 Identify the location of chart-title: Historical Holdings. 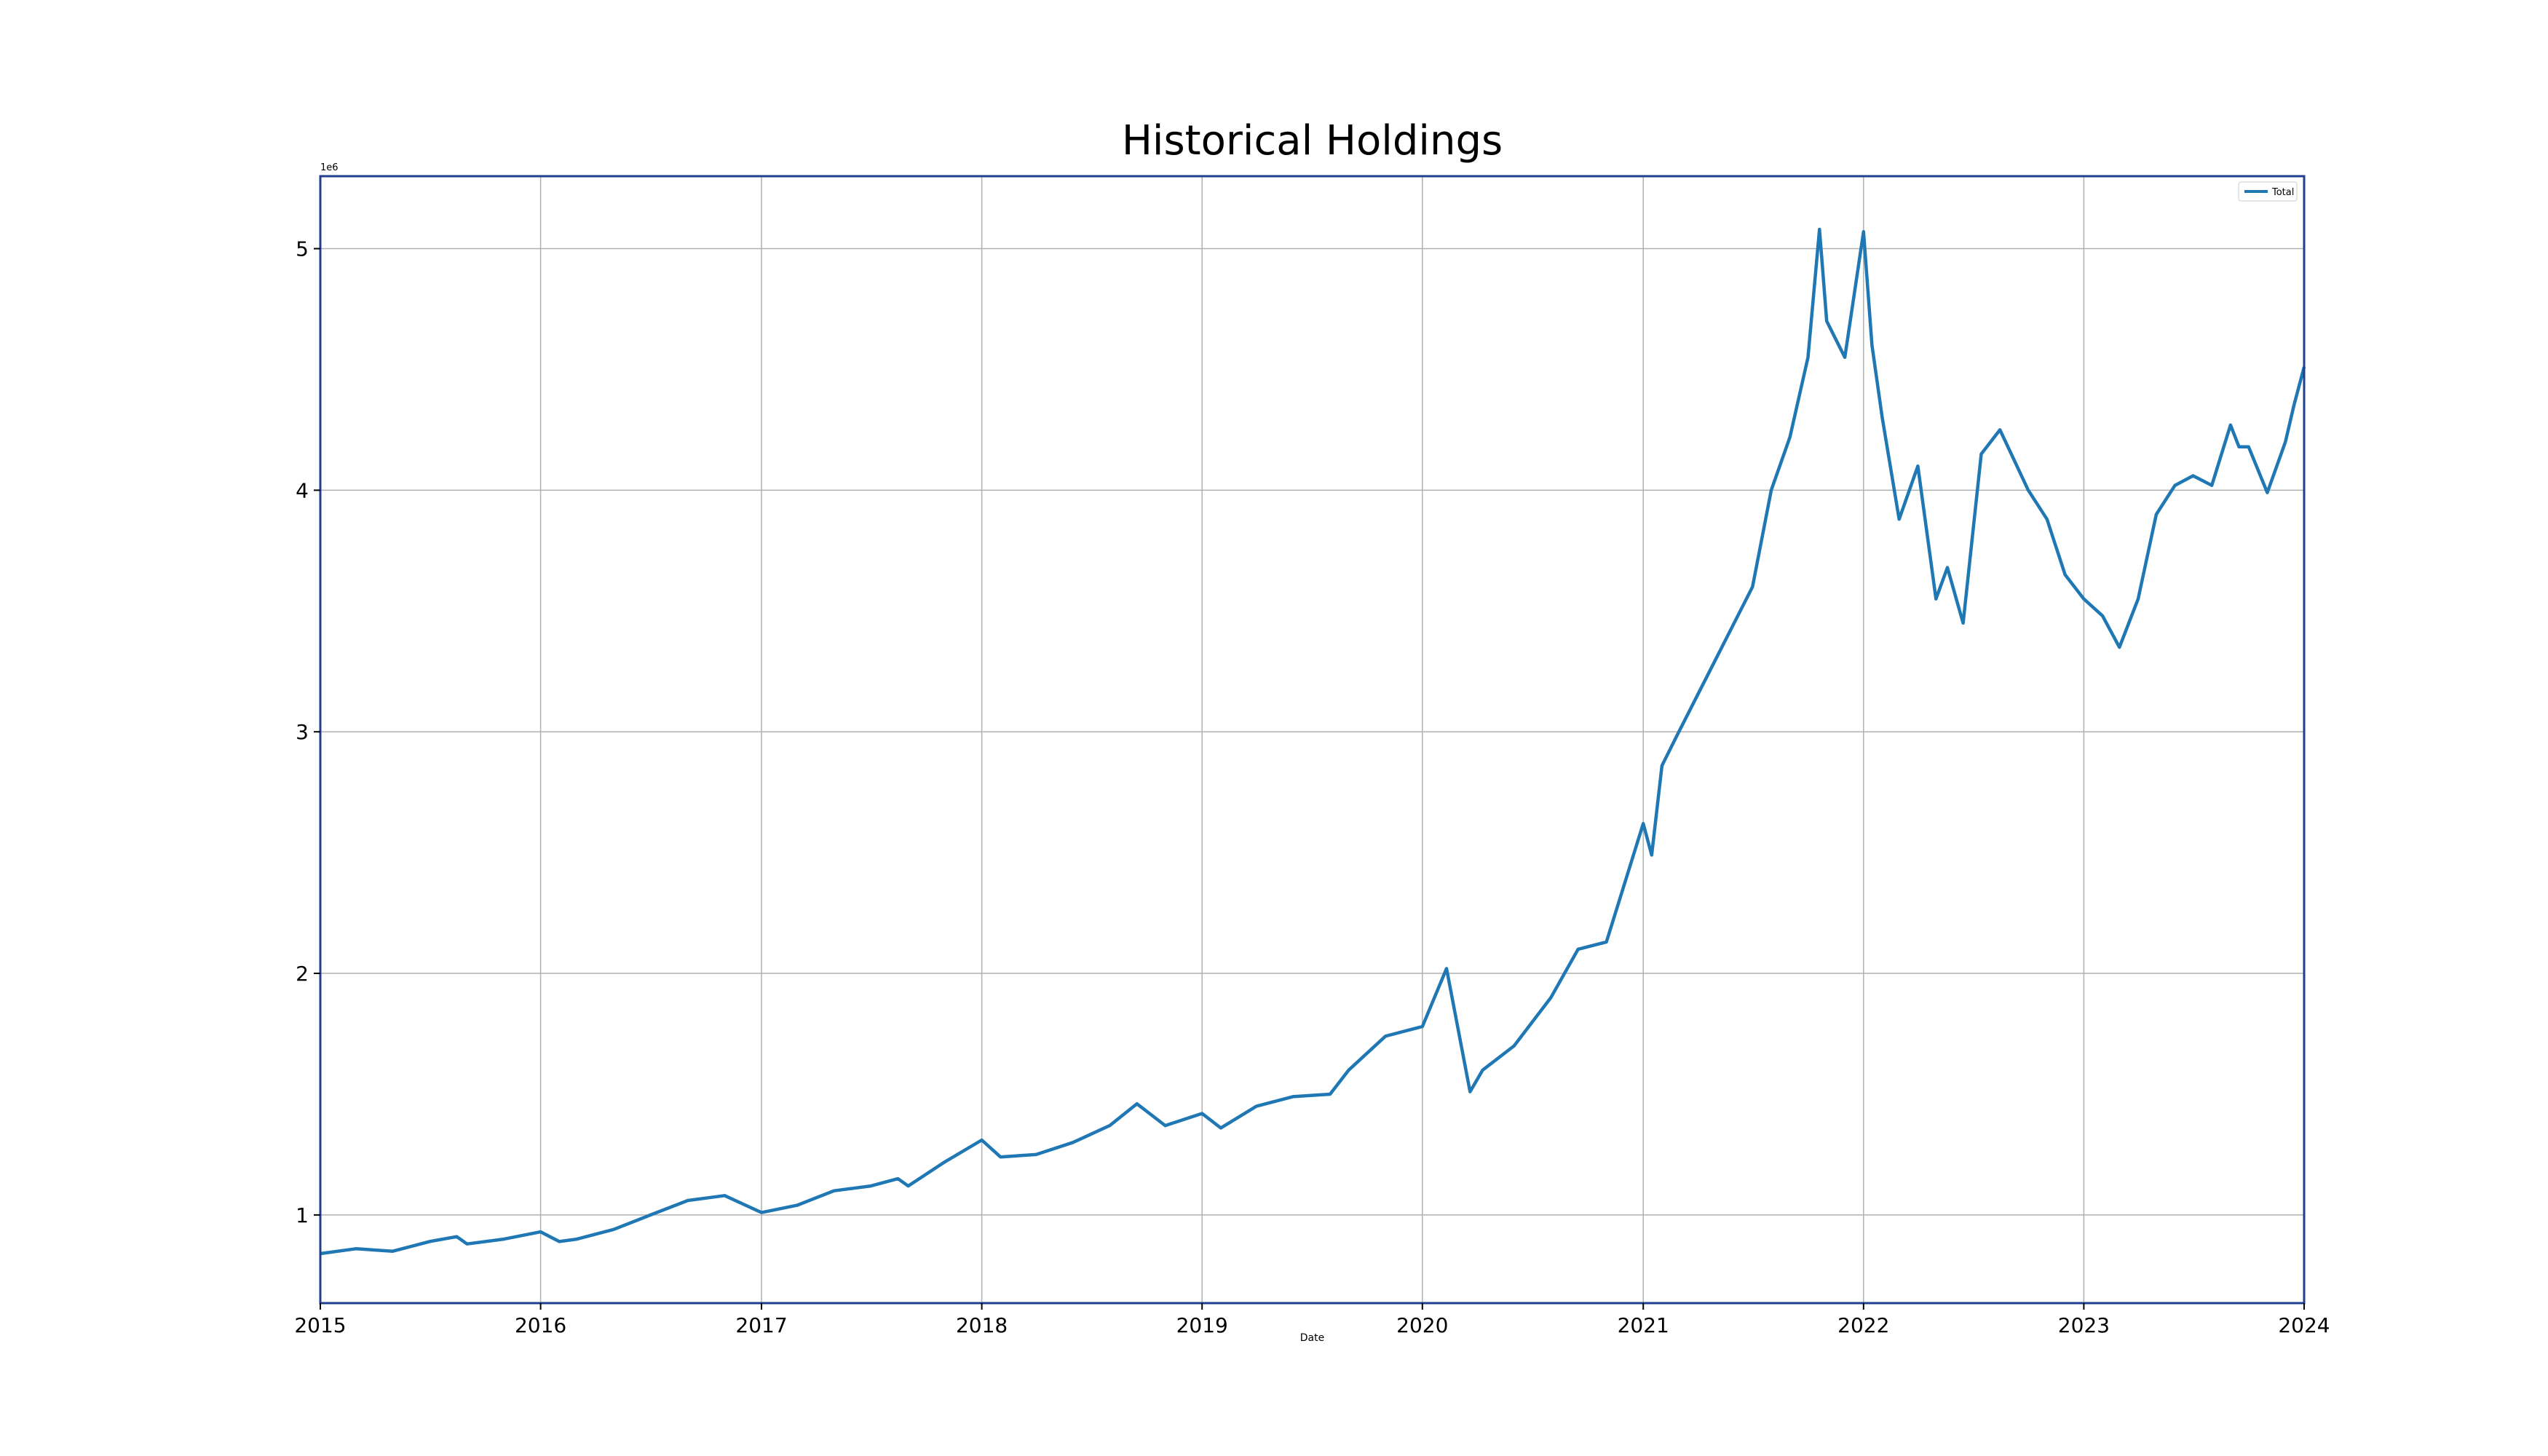
(1312, 141).